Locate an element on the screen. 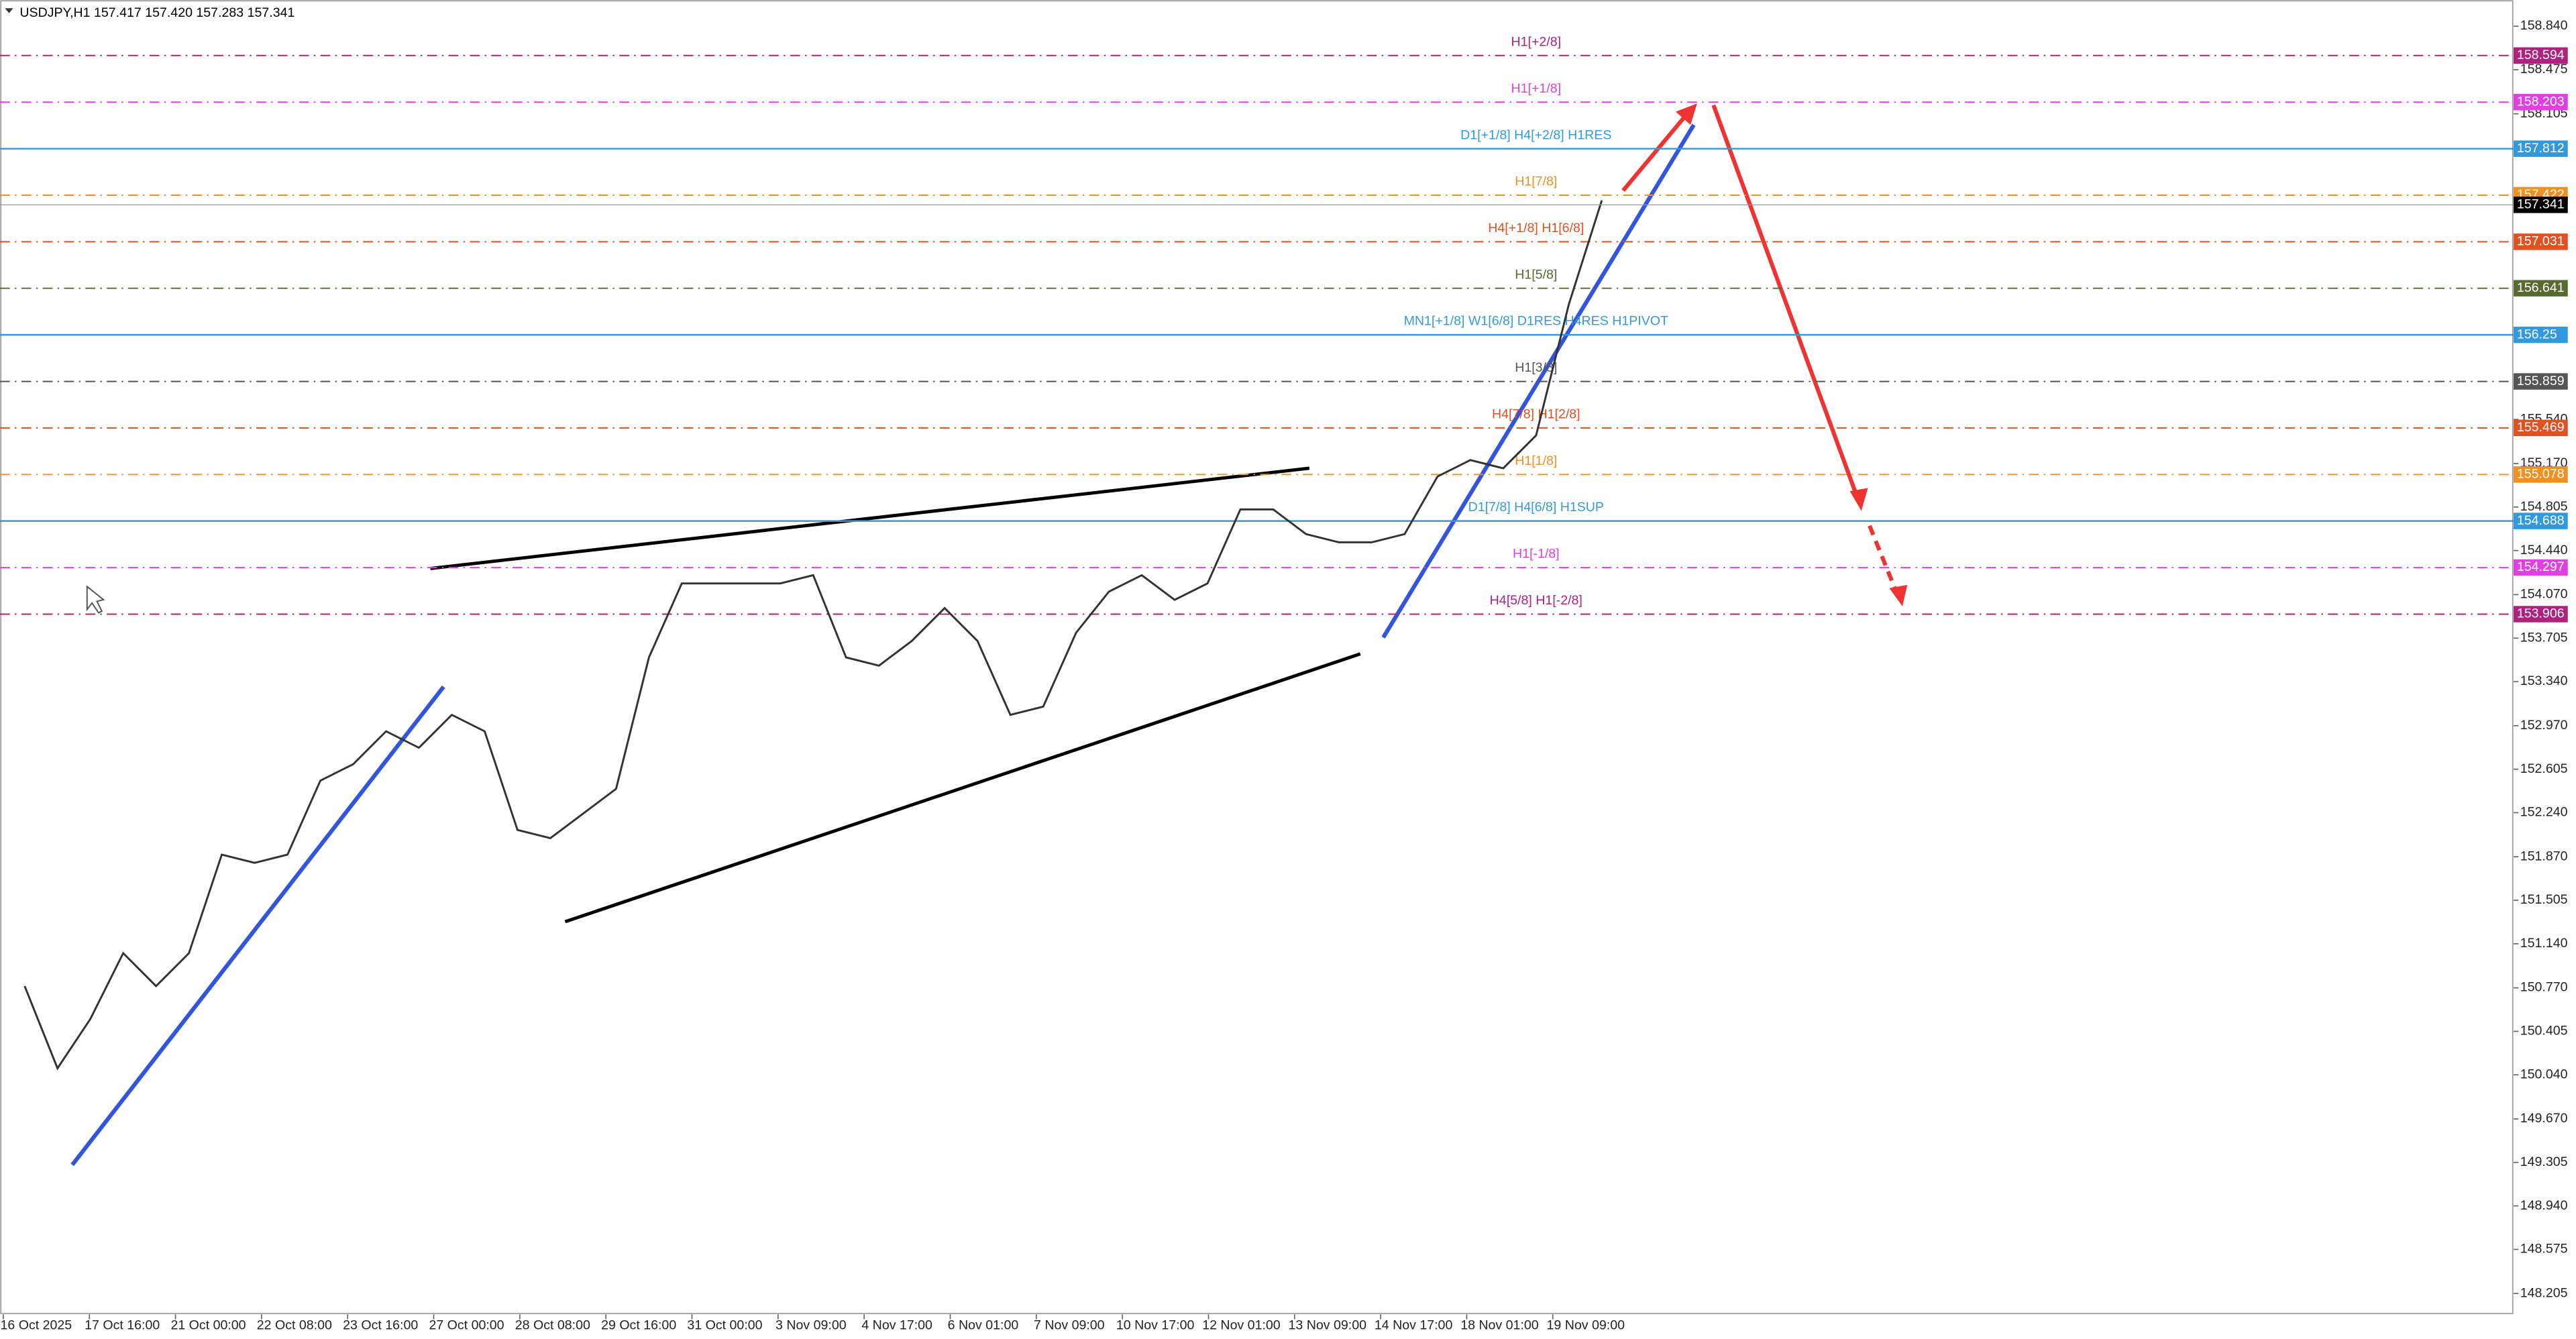  y-tick-label: 149.305 is located at coordinates (2544, 1162).